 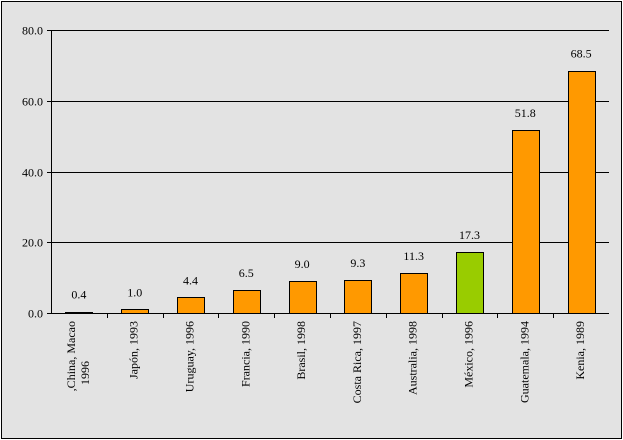 I want to click on data-label: 9.3, so click(x=357, y=263).